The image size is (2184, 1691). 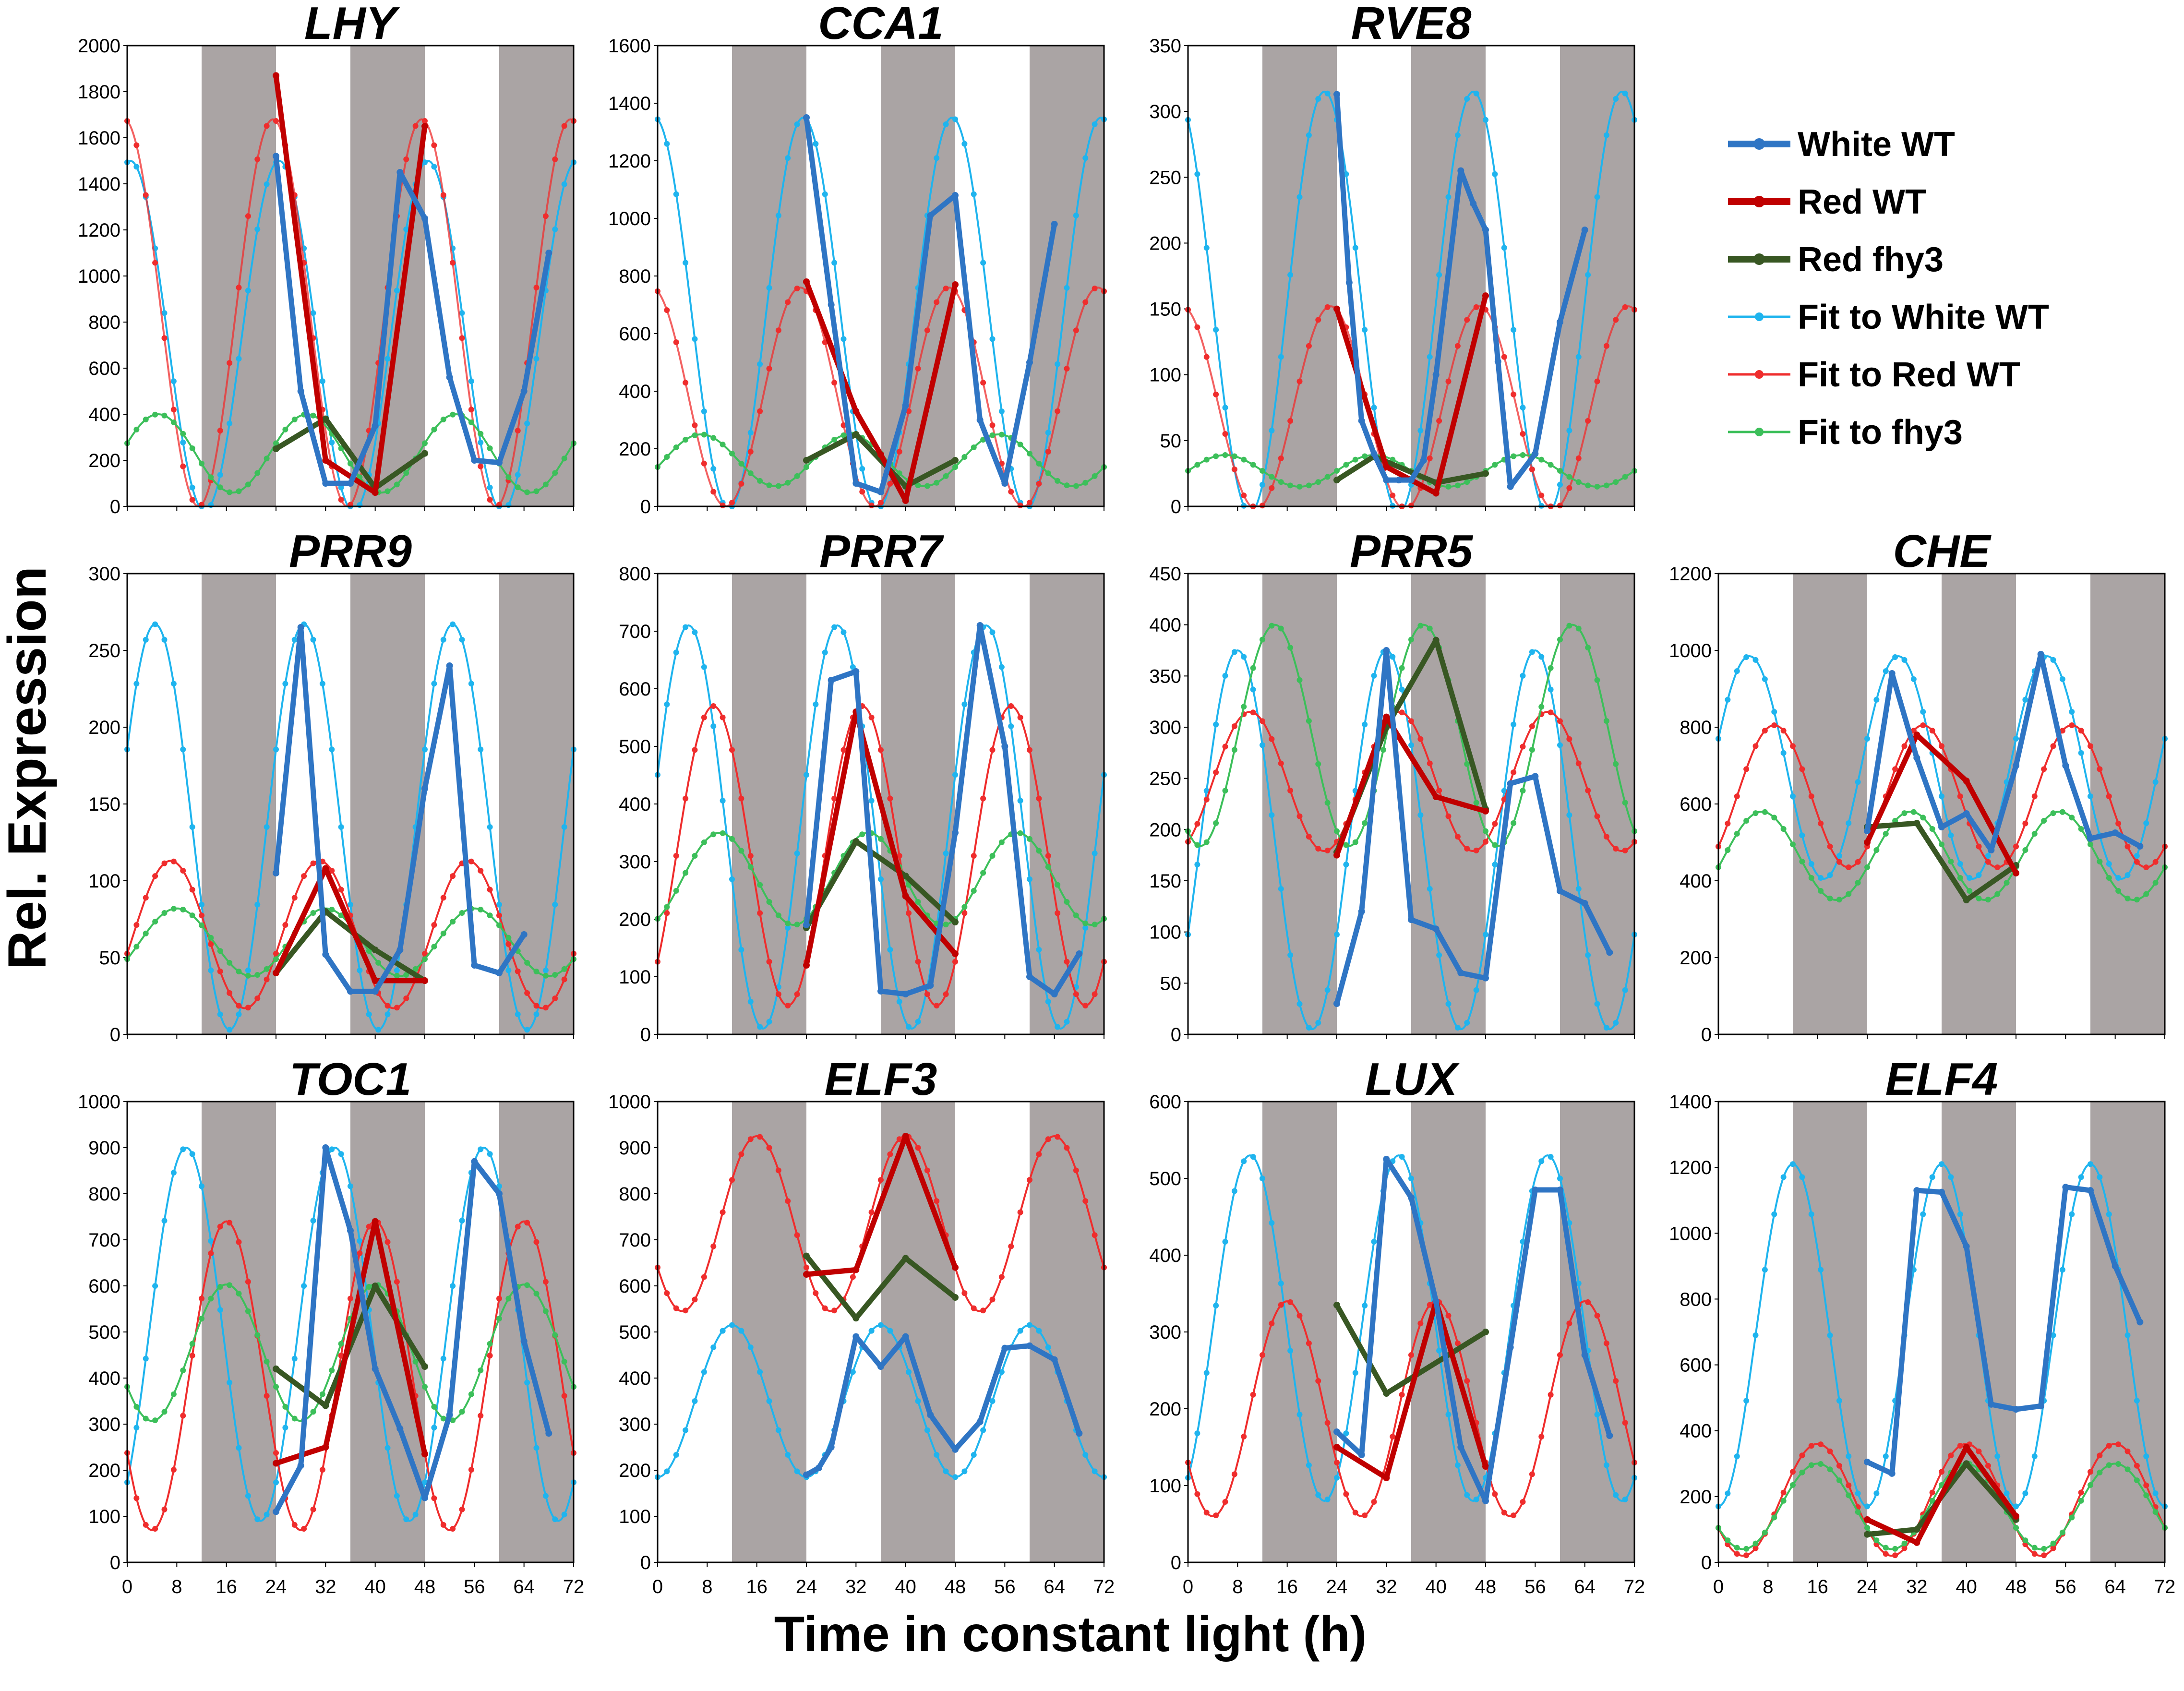 What do you see at coordinates (635, 1516) in the screenshot?
I see `y-tick-label: 100` at bounding box center [635, 1516].